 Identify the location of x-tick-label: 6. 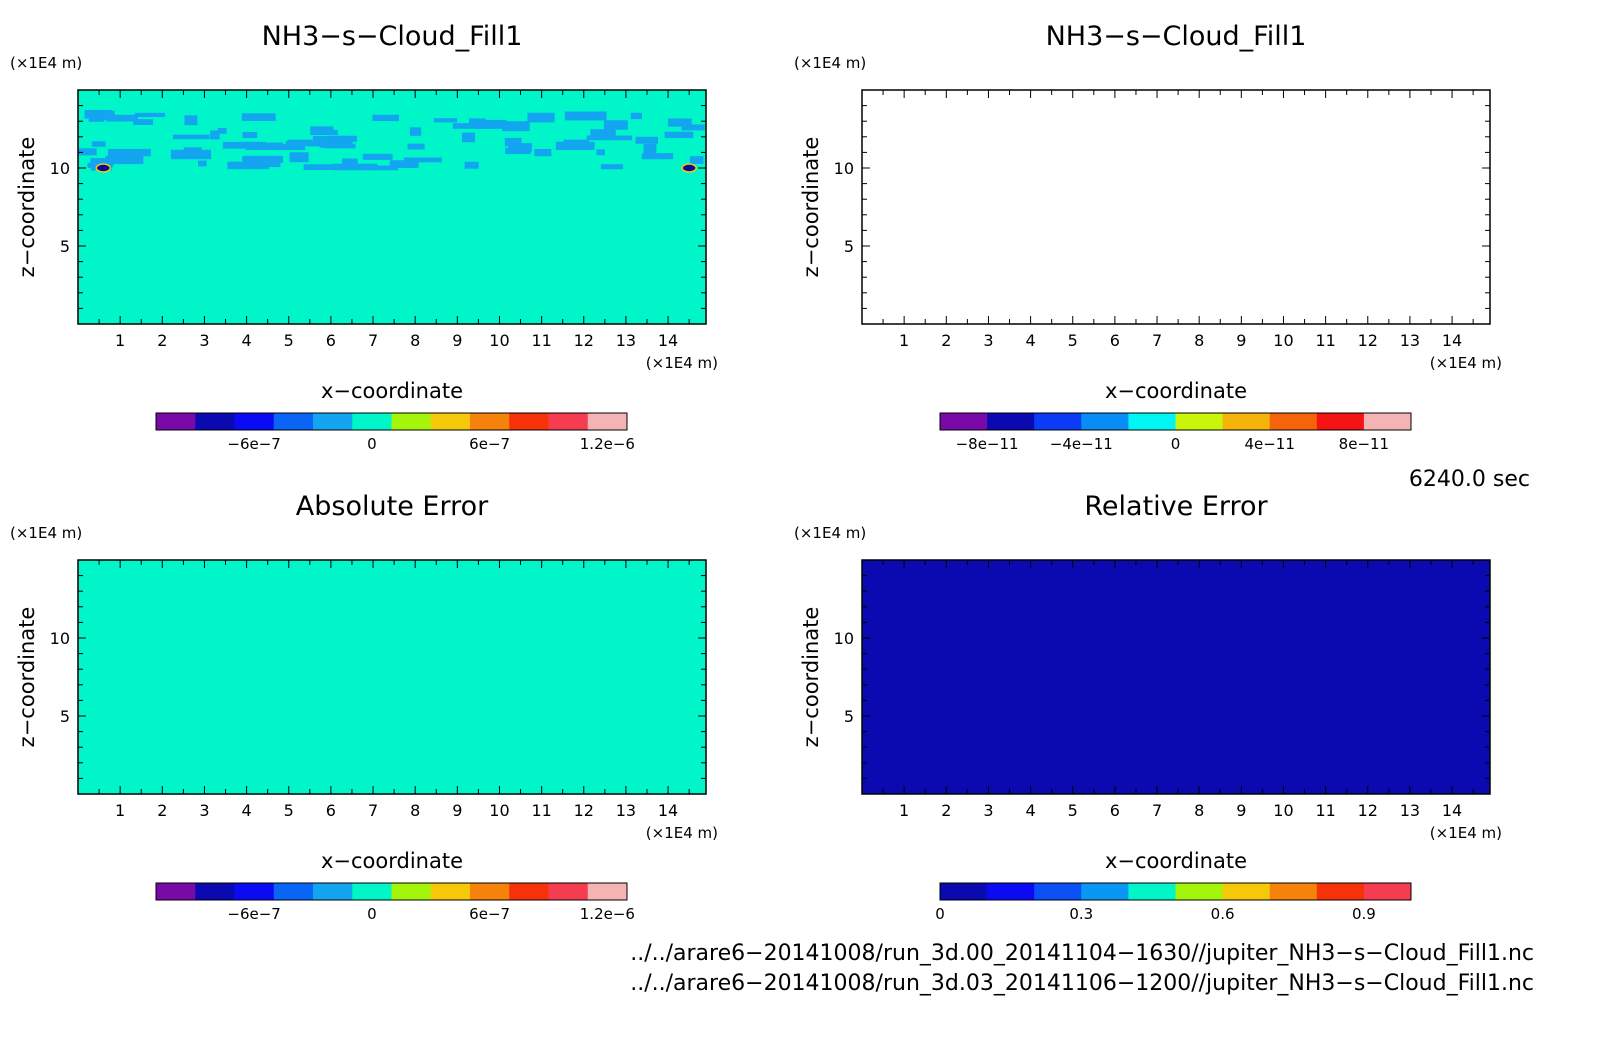
(331, 810).